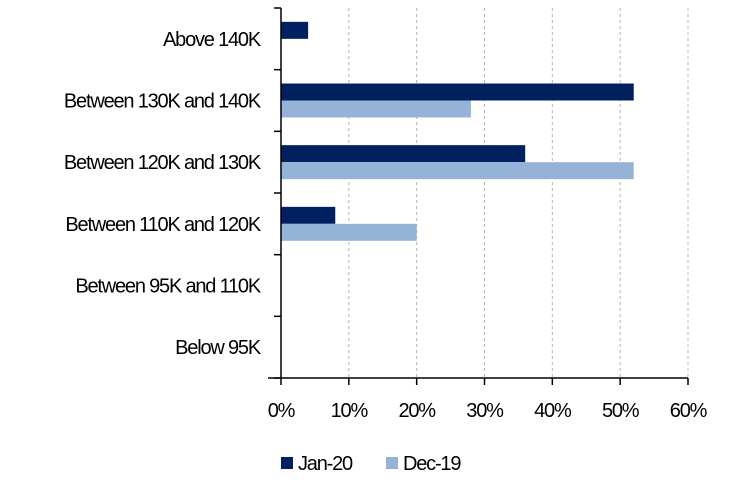  What do you see at coordinates (689, 411) in the screenshot?
I see `x-tick-label: 60%` at bounding box center [689, 411].